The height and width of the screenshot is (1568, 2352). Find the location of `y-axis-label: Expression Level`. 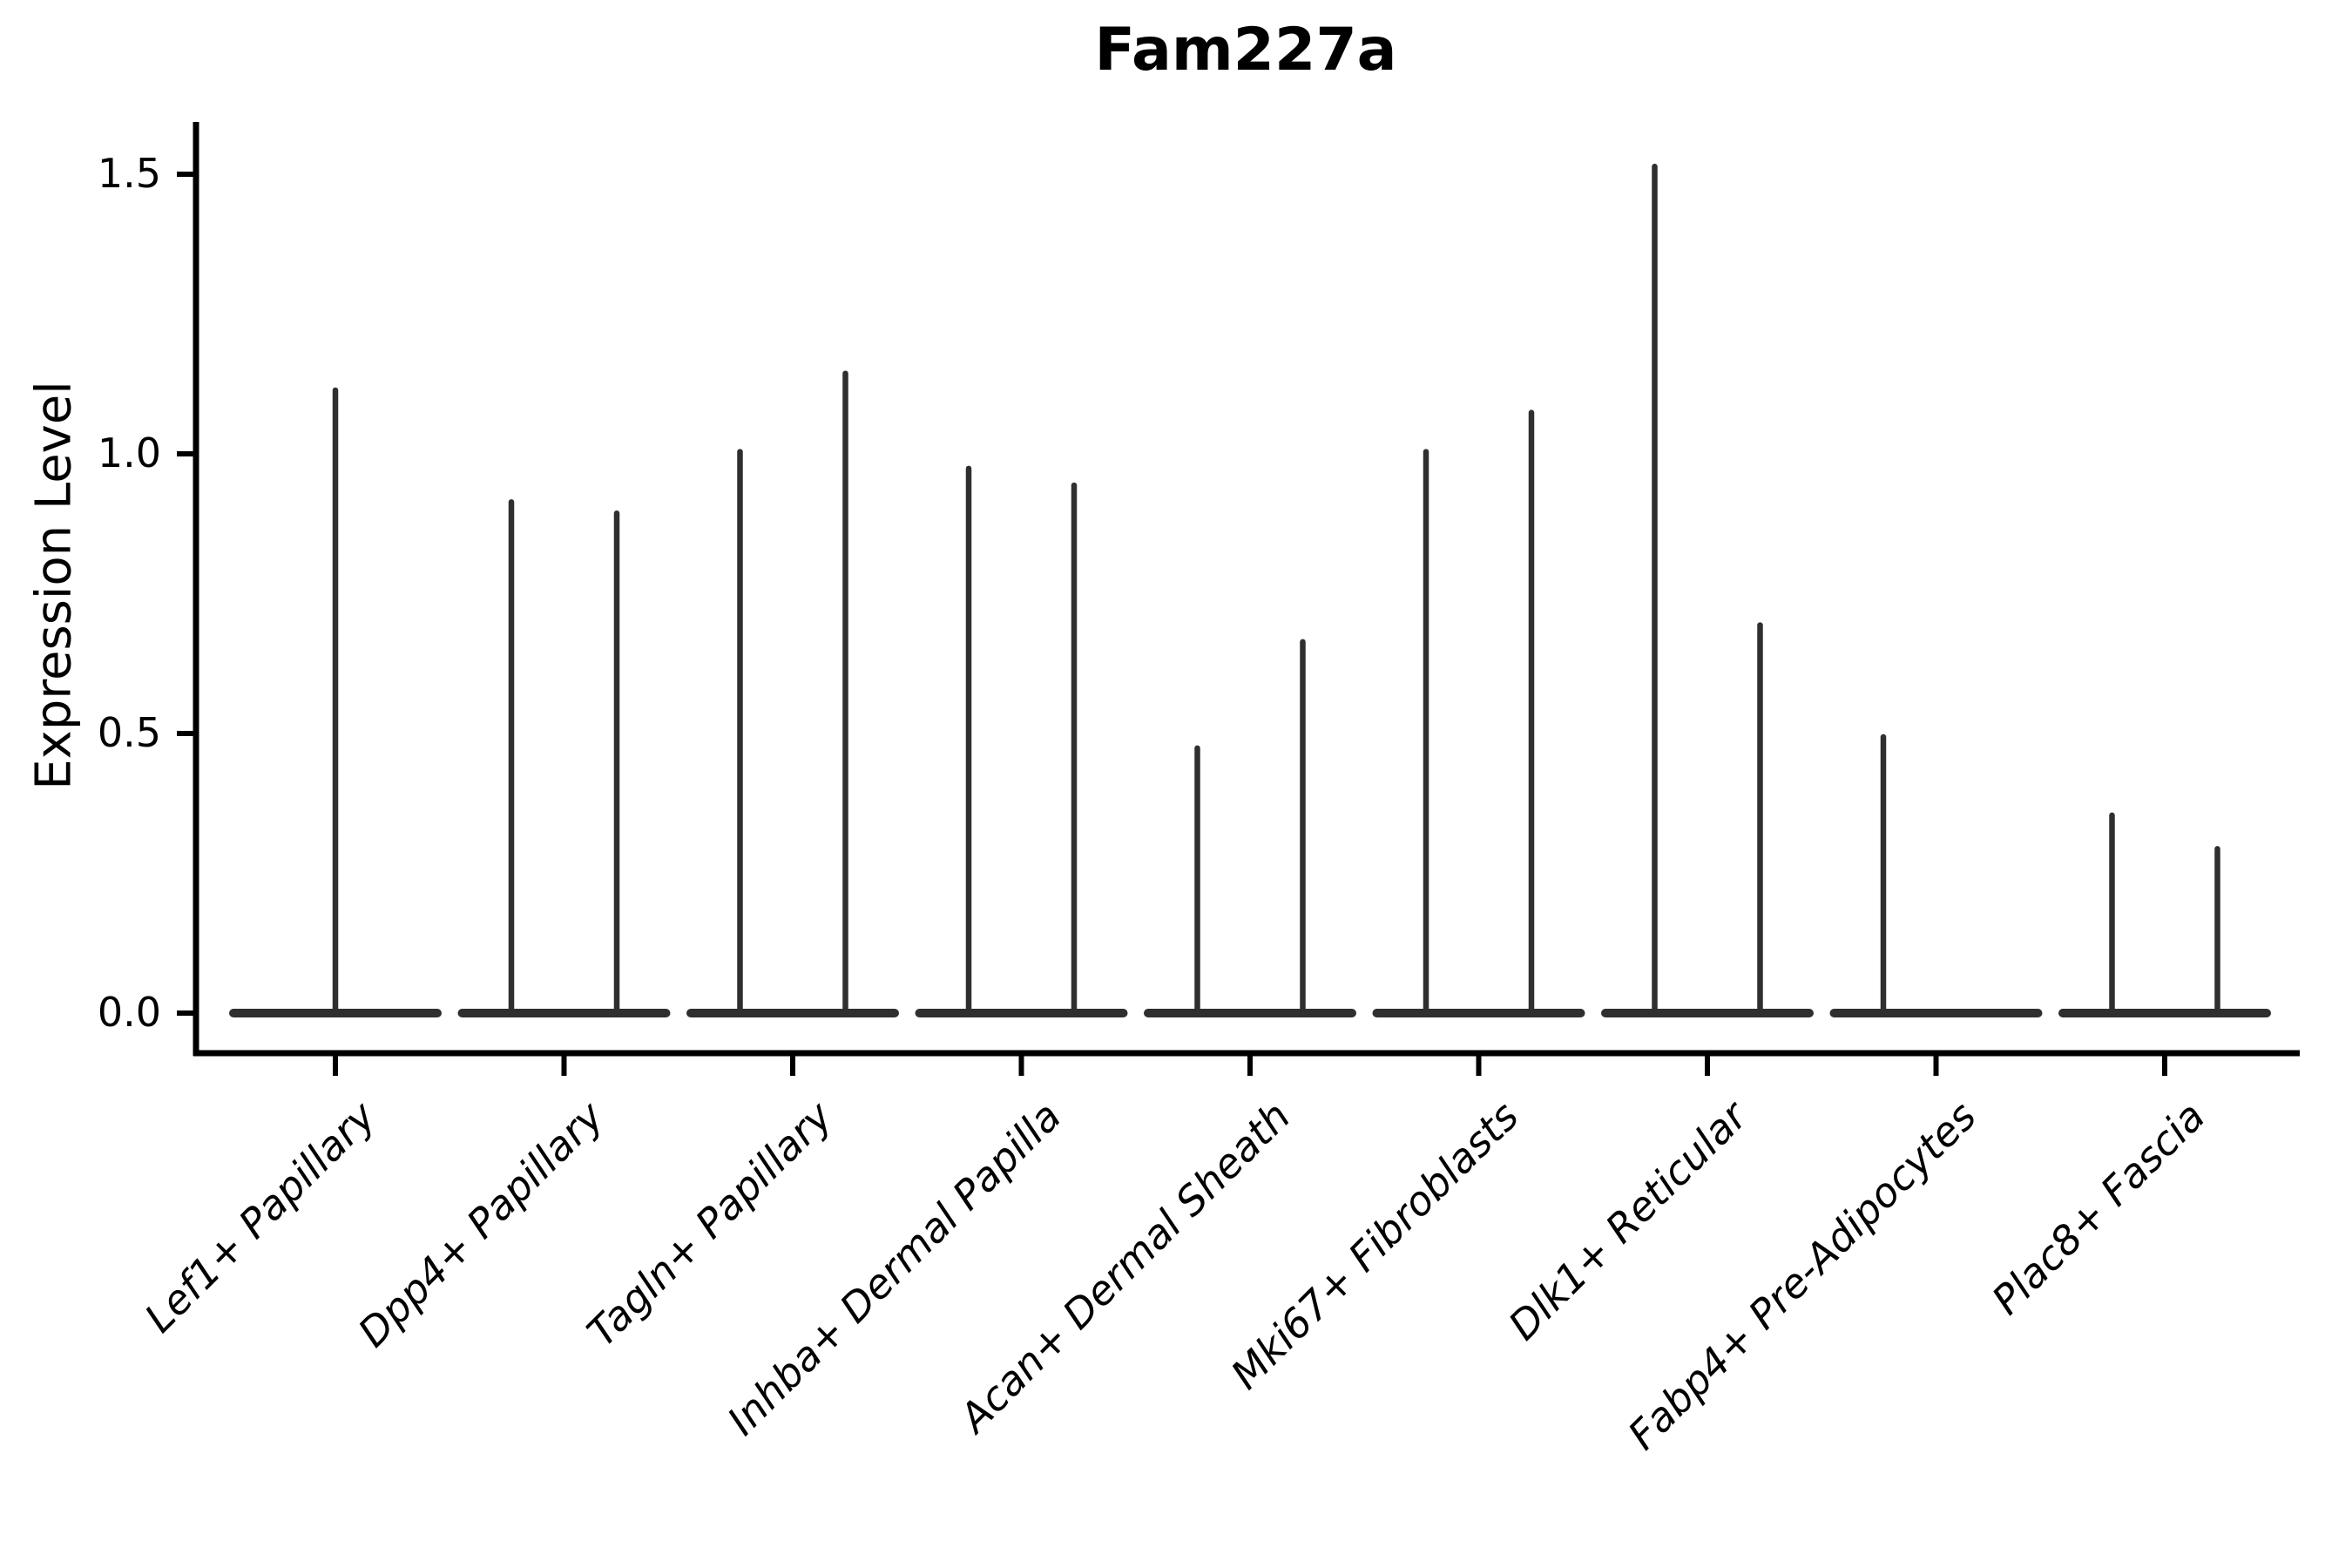

y-axis-label: Expression Level is located at coordinates (54, 585).